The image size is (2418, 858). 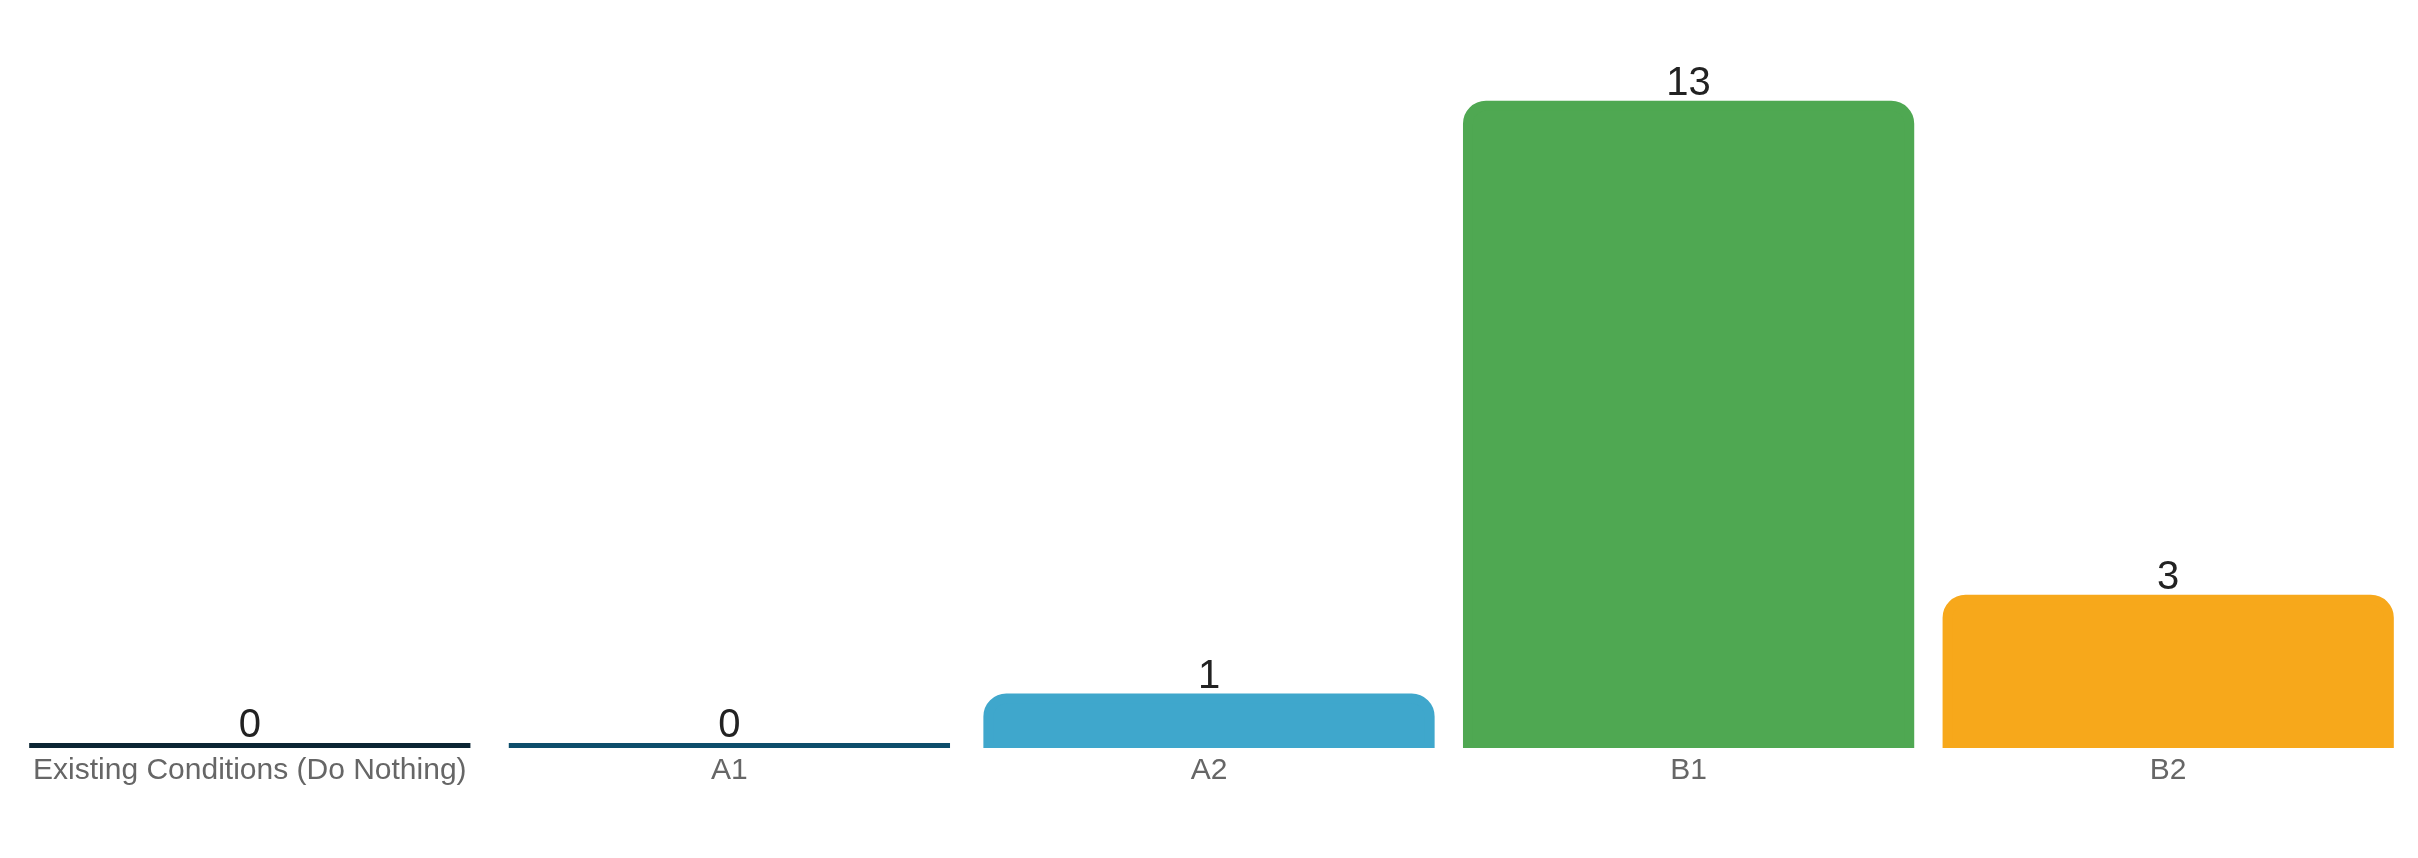 I want to click on x-tick-label: B1, so click(x=1688, y=768).